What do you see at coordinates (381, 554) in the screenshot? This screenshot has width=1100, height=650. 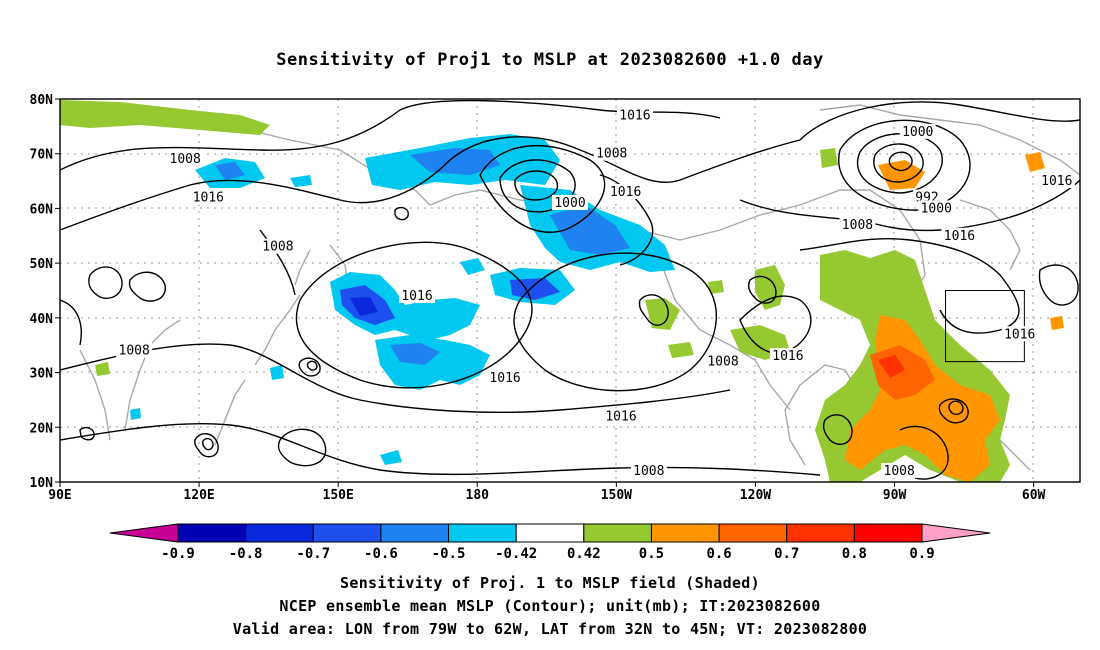 I see `colorbar-label: -0.6` at bounding box center [381, 554].